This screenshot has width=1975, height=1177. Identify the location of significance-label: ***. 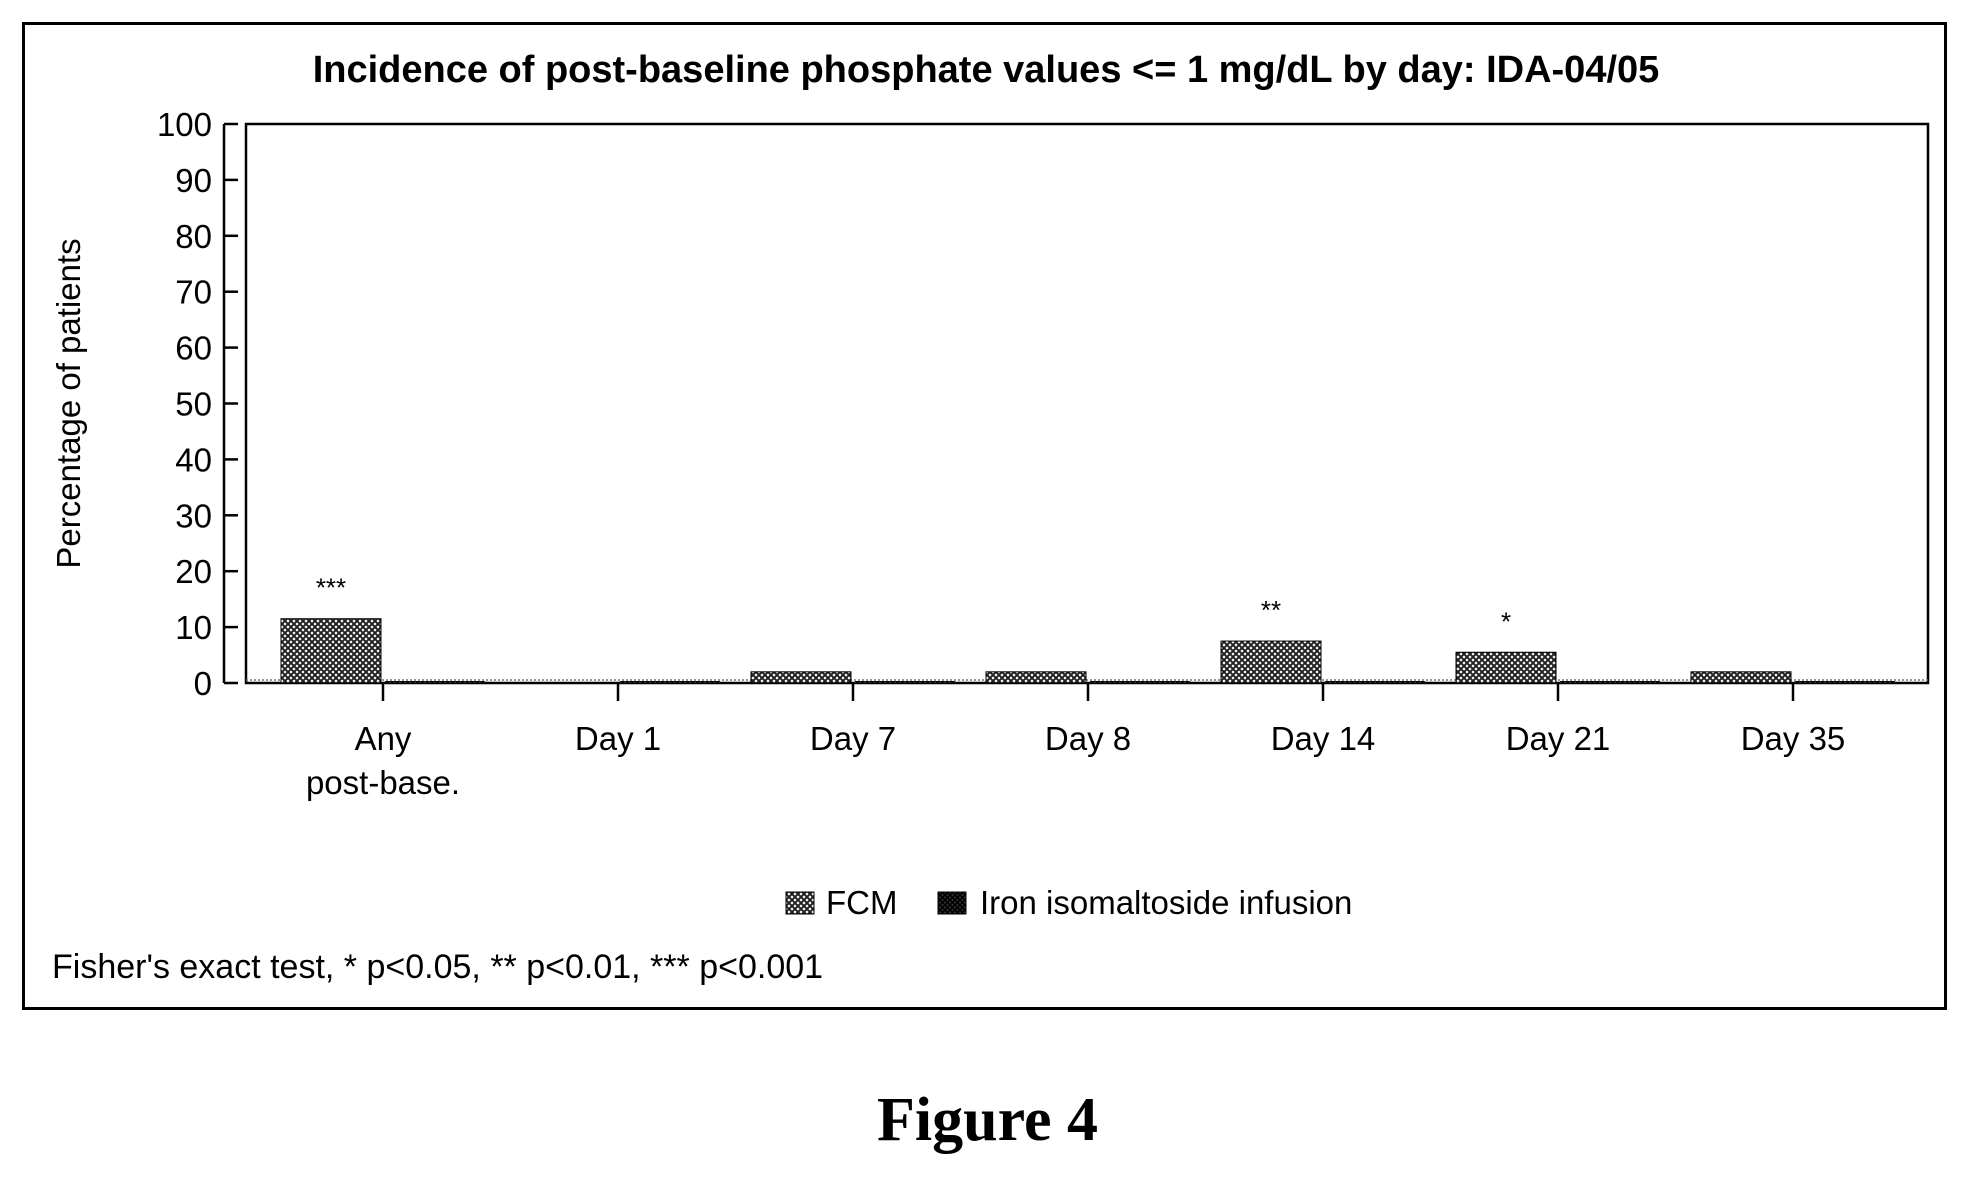
(331, 588).